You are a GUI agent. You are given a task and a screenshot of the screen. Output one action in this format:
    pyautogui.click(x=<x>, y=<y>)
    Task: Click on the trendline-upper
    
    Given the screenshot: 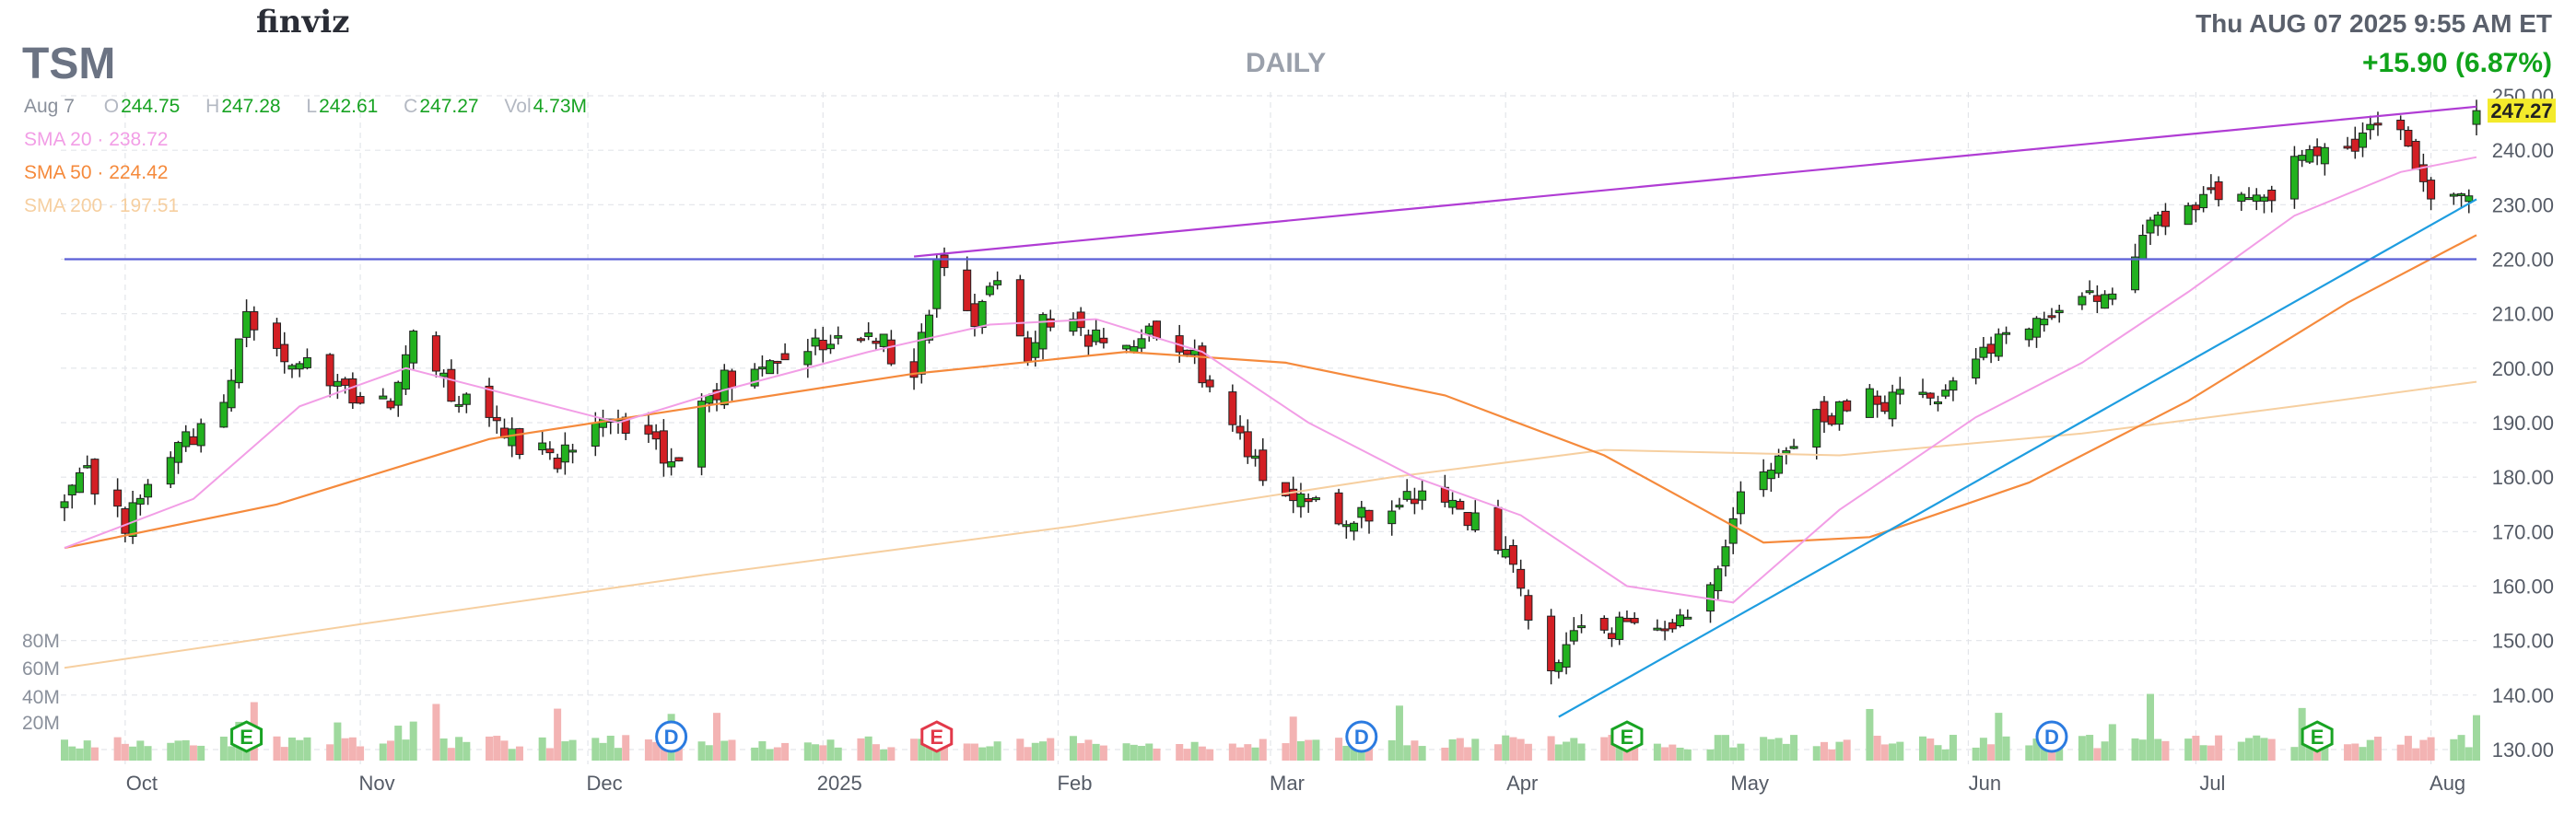 What is the action you would take?
    pyautogui.click(x=1695, y=181)
    